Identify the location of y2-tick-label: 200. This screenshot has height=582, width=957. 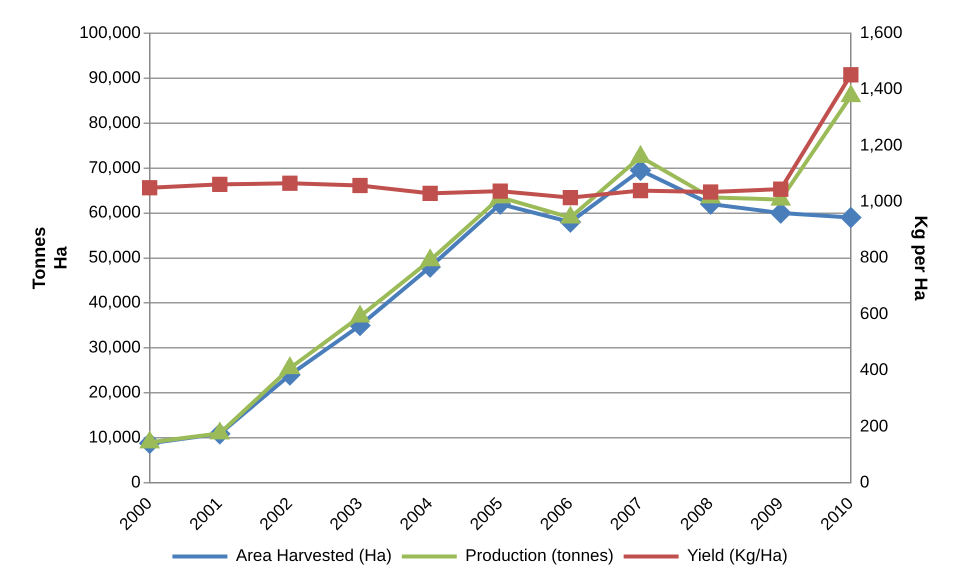
(874, 426).